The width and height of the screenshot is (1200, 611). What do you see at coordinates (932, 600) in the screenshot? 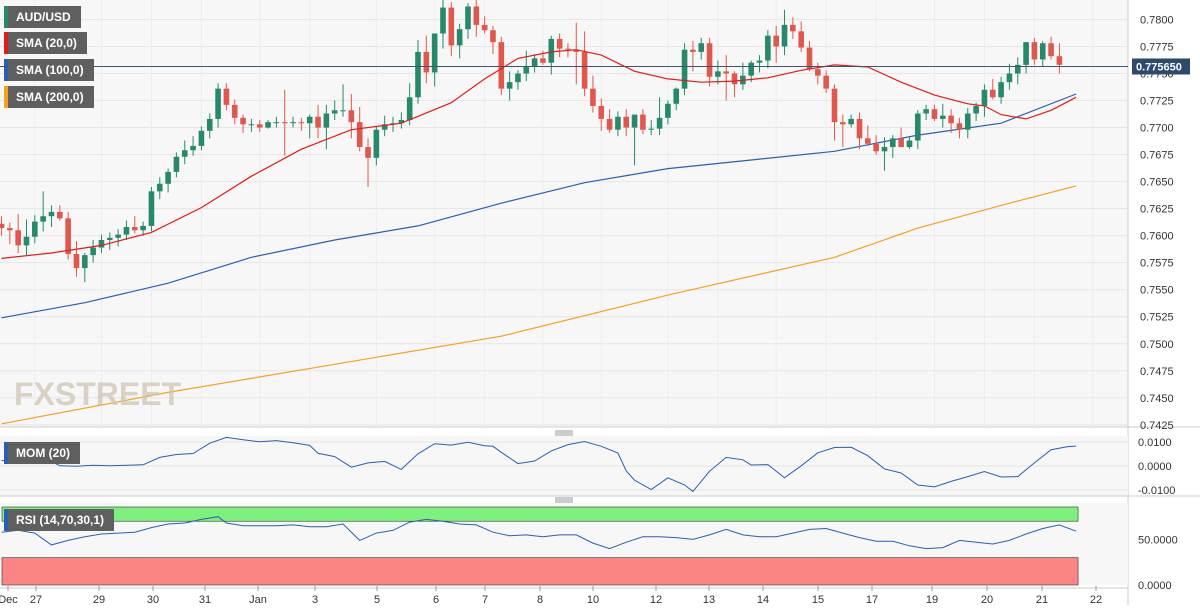
I see `date-tick-label: 19` at bounding box center [932, 600].